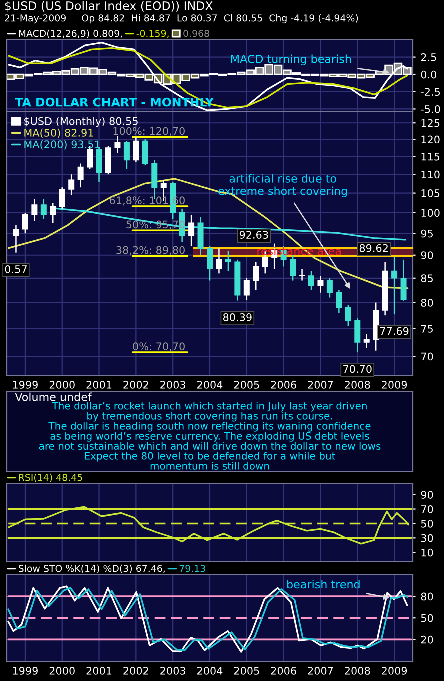  What do you see at coordinates (292, 60) in the screenshot?
I see `annotation: MACD turning bearish` at bounding box center [292, 60].